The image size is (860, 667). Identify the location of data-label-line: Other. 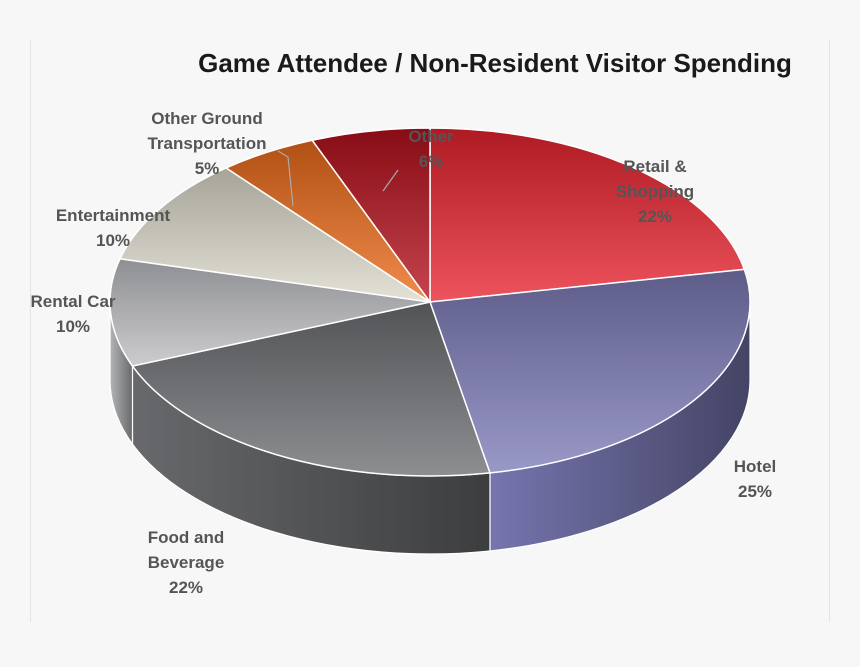
(431, 136).